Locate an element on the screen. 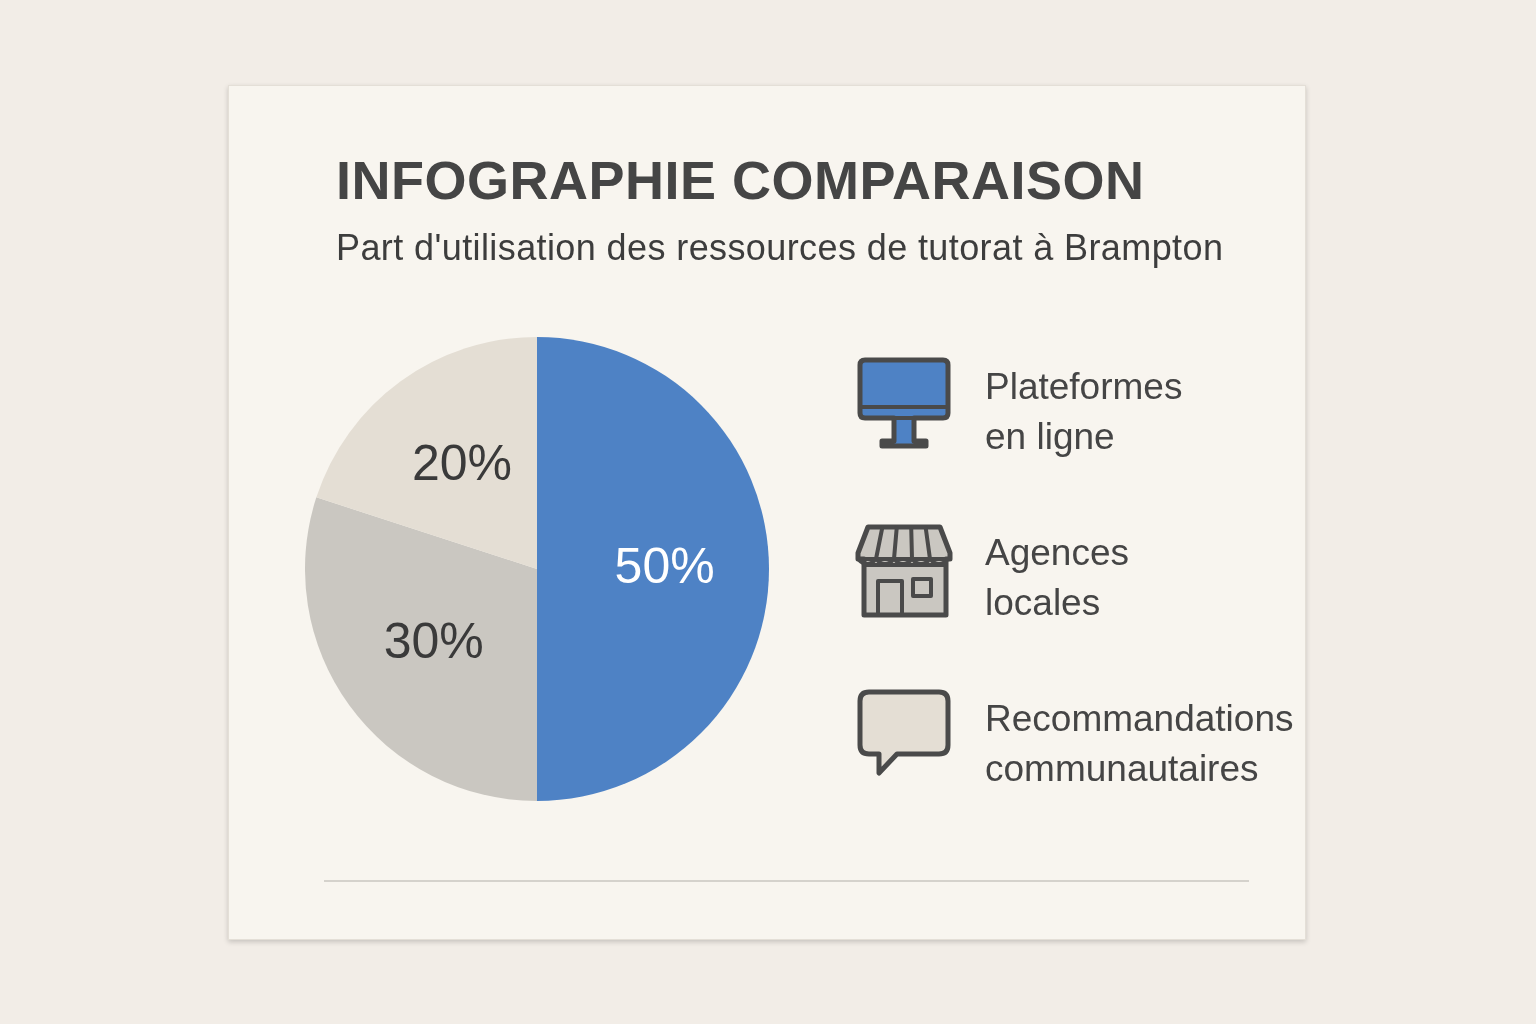 This screenshot has width=1536, height=1024. chart-subtitle: Part d'utilisation des ressources de tutorat à Brampton is located at coordinates (780, 247).